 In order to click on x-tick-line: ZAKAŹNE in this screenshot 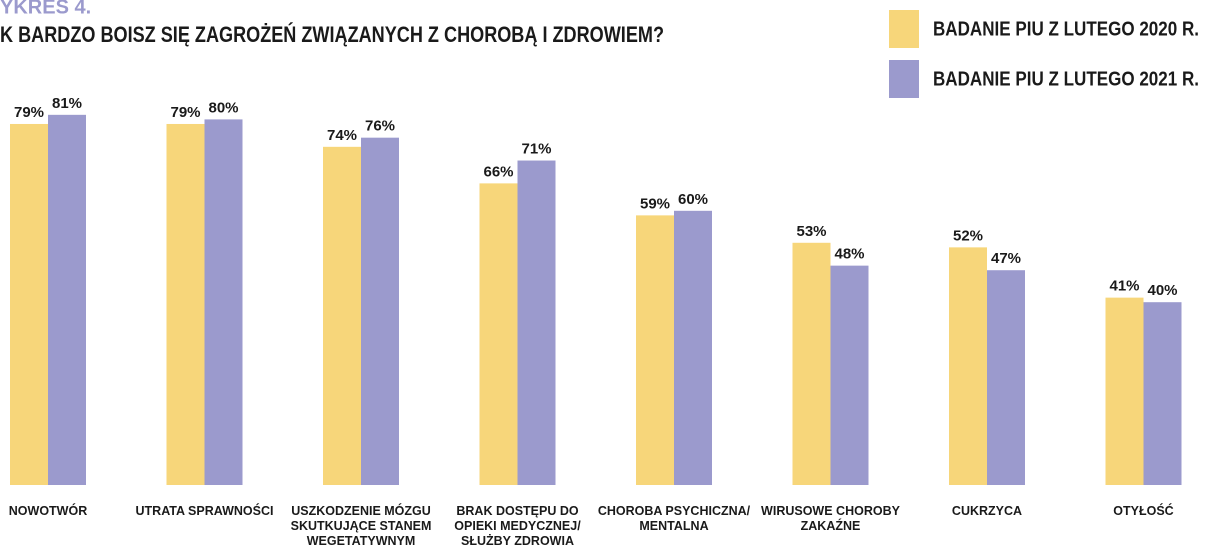, I will do `click(831, 525)`.